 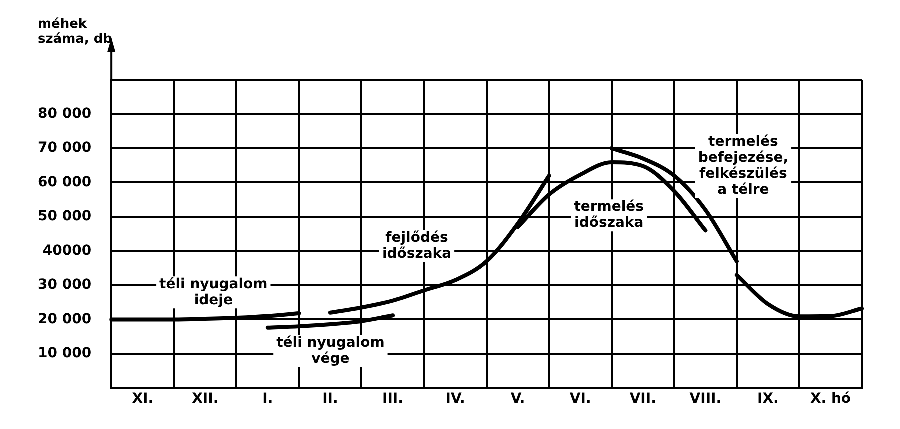 What do you see at coordinates (330, 350) in the screenshot?
I see `annotation: téli nyugalom vége` at bounding box center [330, 350].